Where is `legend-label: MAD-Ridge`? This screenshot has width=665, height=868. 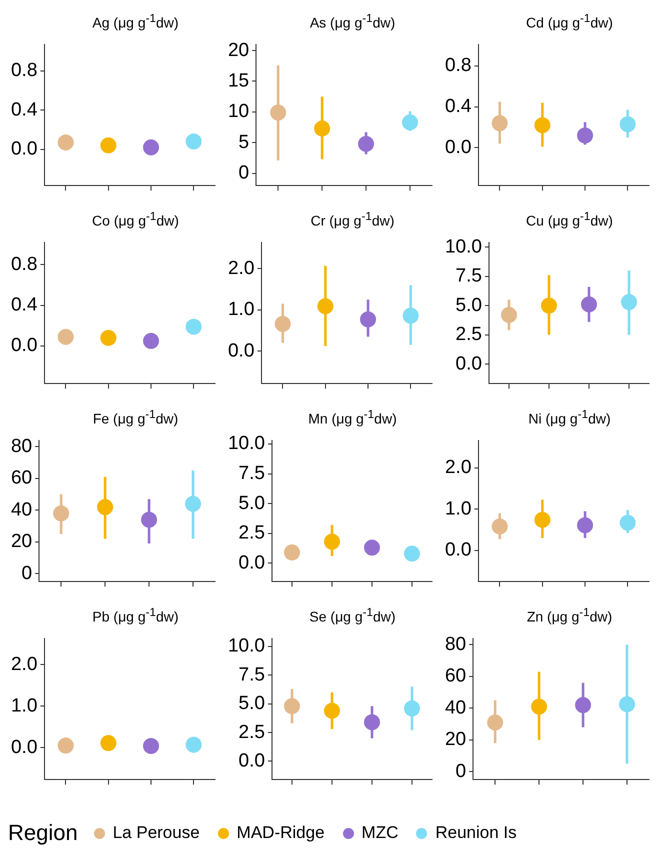 legend-label: MAD-Ridge is located at coordinates (280, 833).